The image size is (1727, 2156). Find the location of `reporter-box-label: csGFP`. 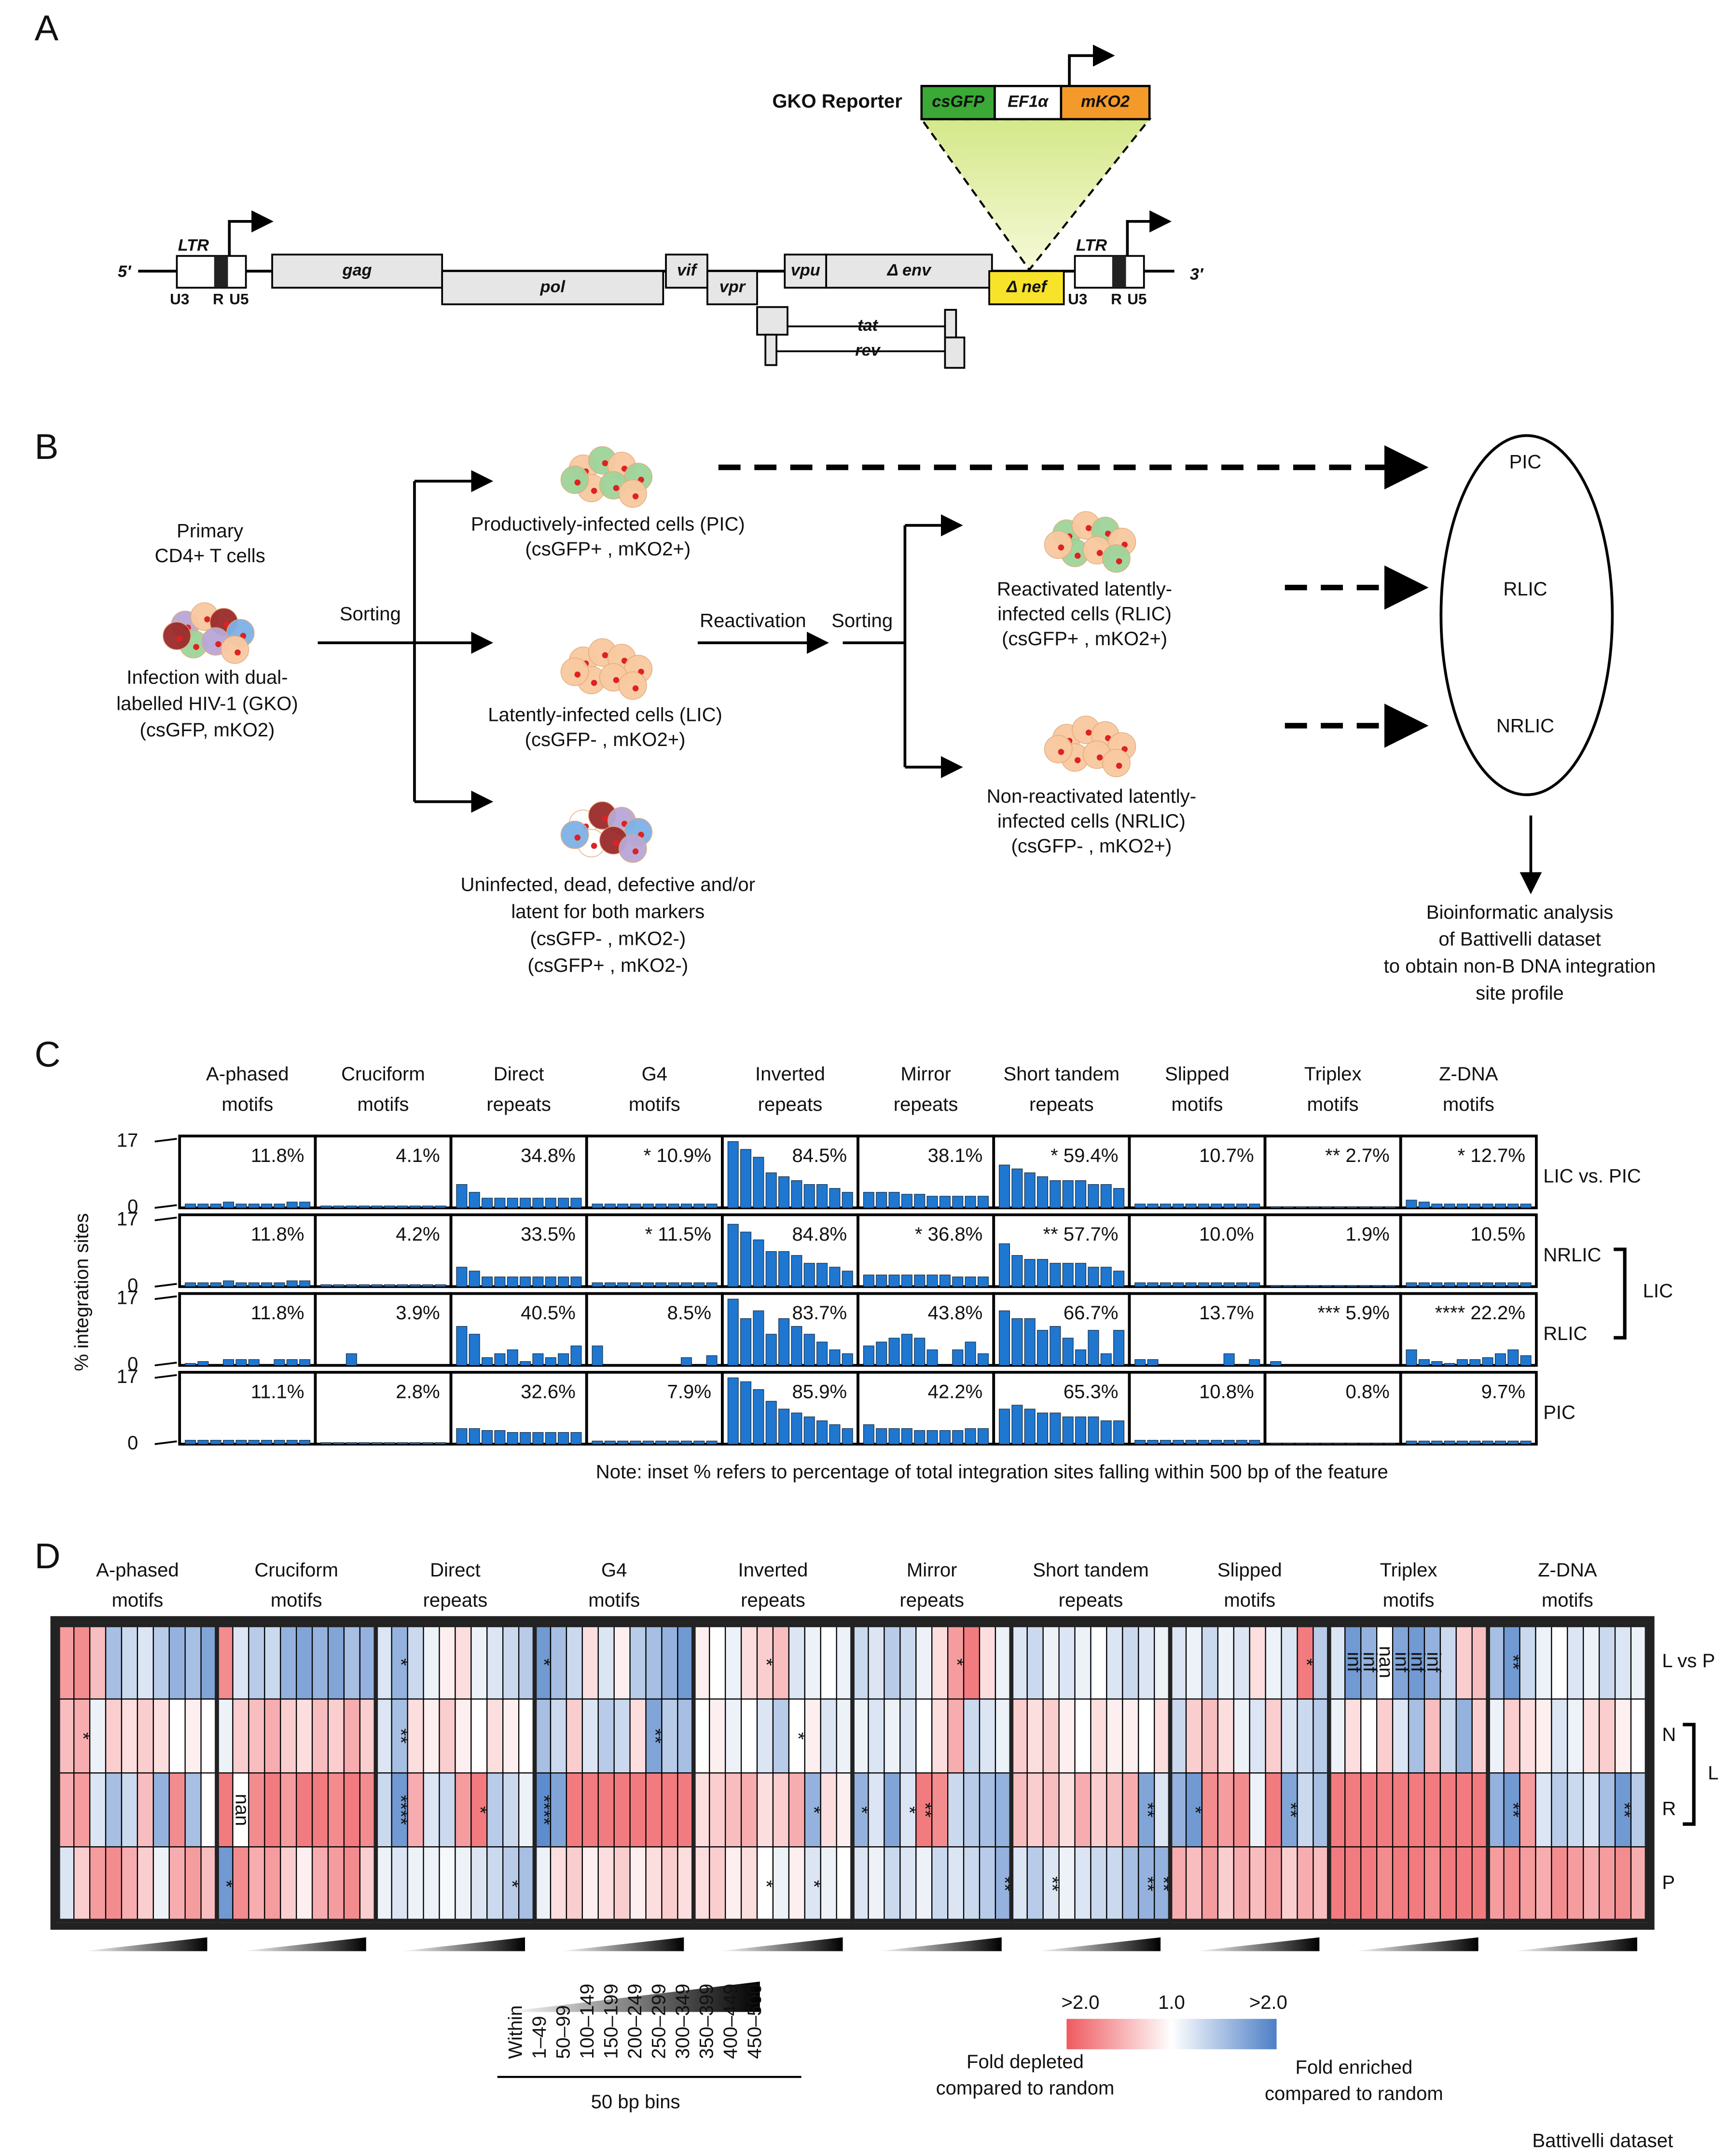

reporter-box-label: csGFP is located at coordinates (958, 102).